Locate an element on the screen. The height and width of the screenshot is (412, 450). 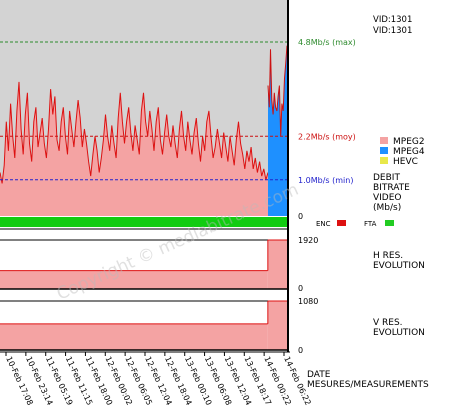
v-res-max-label: 1080 is located at coordinates (308, 301).